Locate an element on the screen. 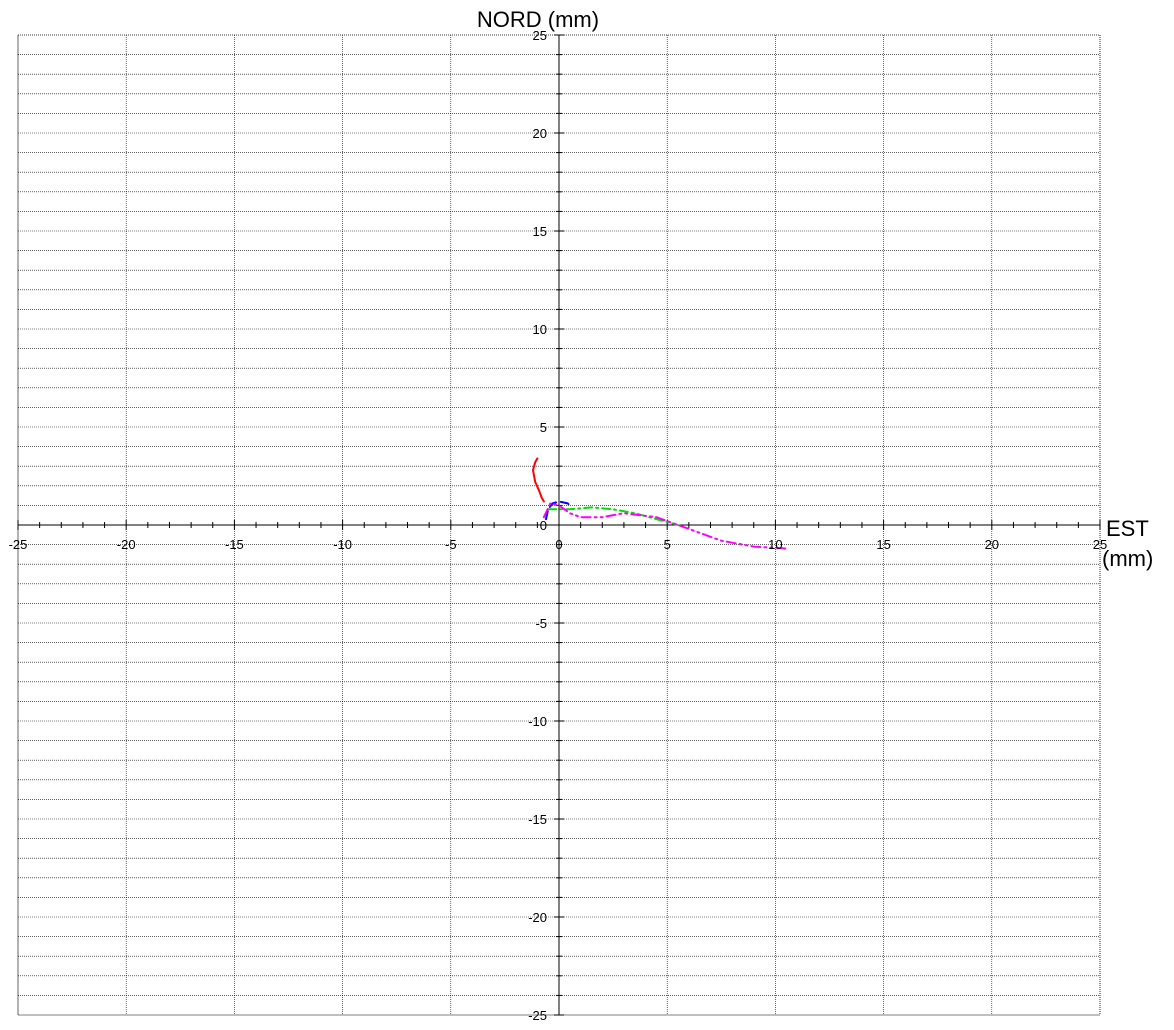 Image resolution: width=1174 pixels, height=1030 pixels. y-tick-label: 0 is located at coordinates (543, 525).